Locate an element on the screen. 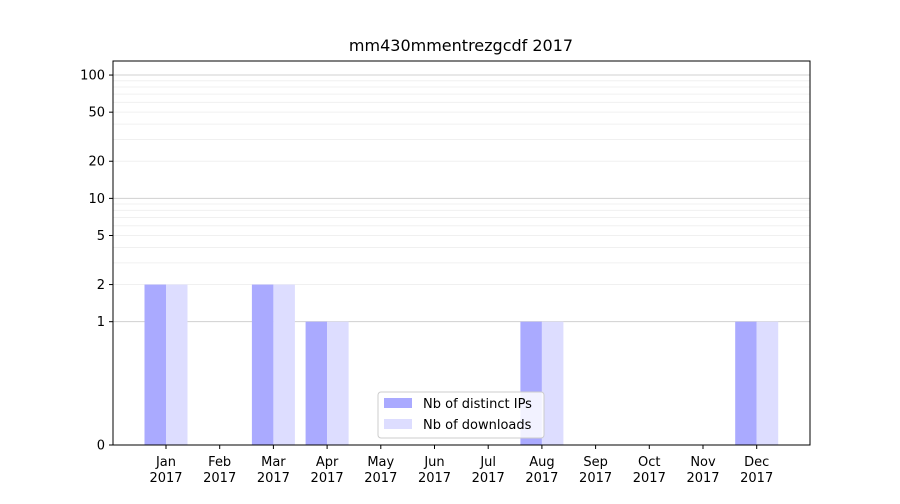  x-tick-label-month: Sep is located at coordinates (595, 462).